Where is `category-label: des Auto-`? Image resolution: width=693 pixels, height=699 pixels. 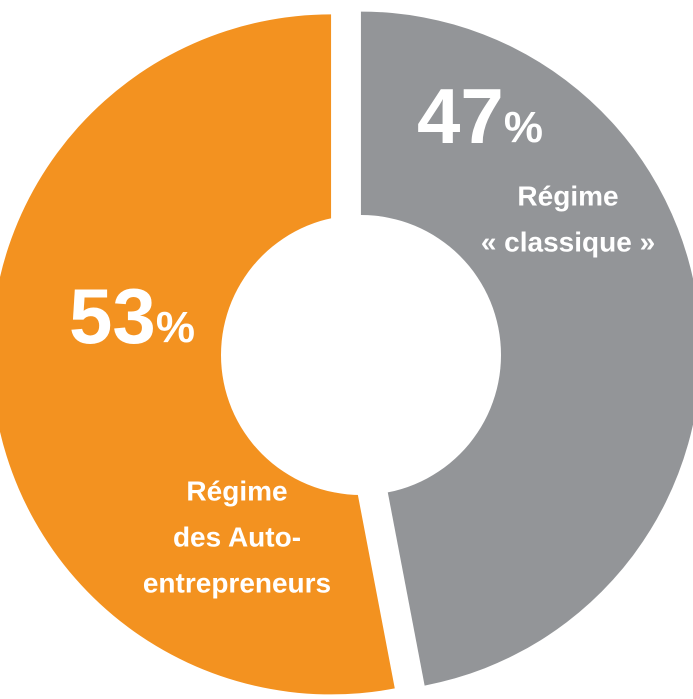
category-label: des Auto- is located at coordinates (237, 536).